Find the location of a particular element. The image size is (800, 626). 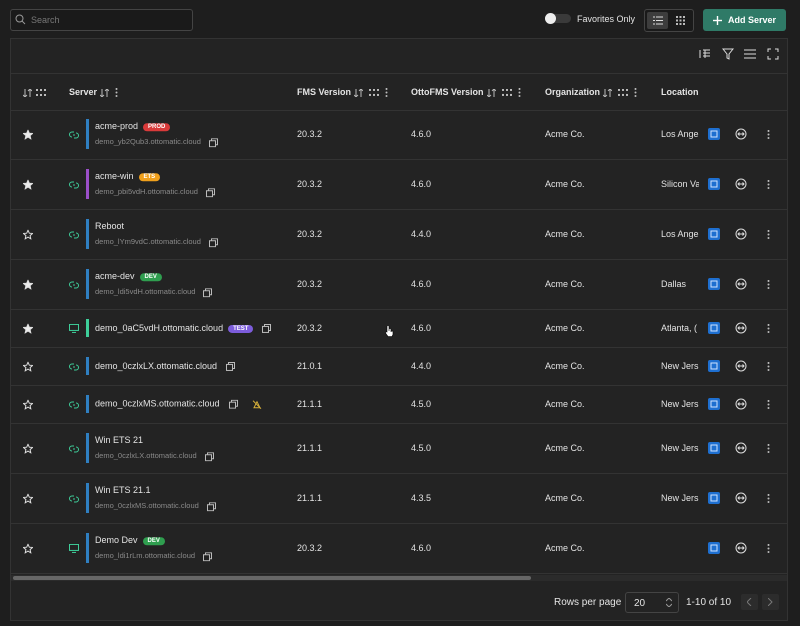

row-menu-glyph is located at coordinates (768, 135).